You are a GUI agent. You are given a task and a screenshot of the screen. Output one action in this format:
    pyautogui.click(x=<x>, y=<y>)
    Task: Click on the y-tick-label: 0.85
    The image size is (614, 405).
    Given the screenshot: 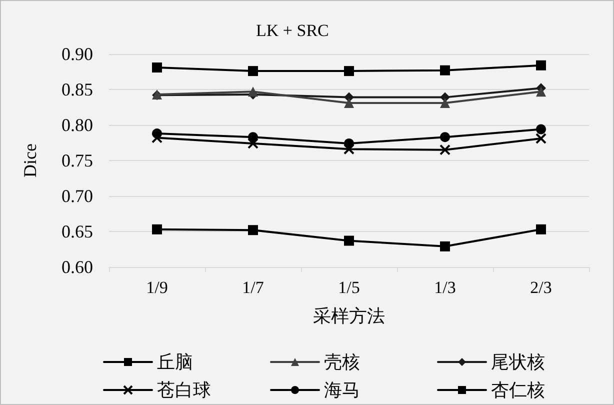 What is the action you would take?
    pyautogui.click(x=77, y=90)
    